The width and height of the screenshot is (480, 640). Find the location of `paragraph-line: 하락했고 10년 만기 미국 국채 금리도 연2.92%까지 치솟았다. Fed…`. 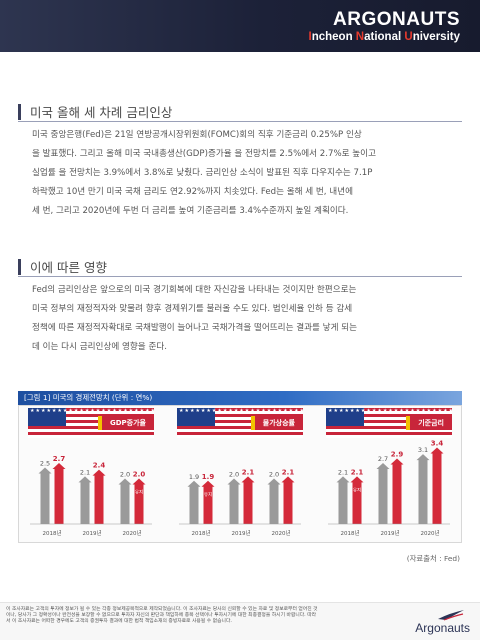

paragraph-line: 하락했고 10년 만기 미국 국채 금리도 연2.92%까지 치솟았다. Fed… is located at coordinates (192, 192).